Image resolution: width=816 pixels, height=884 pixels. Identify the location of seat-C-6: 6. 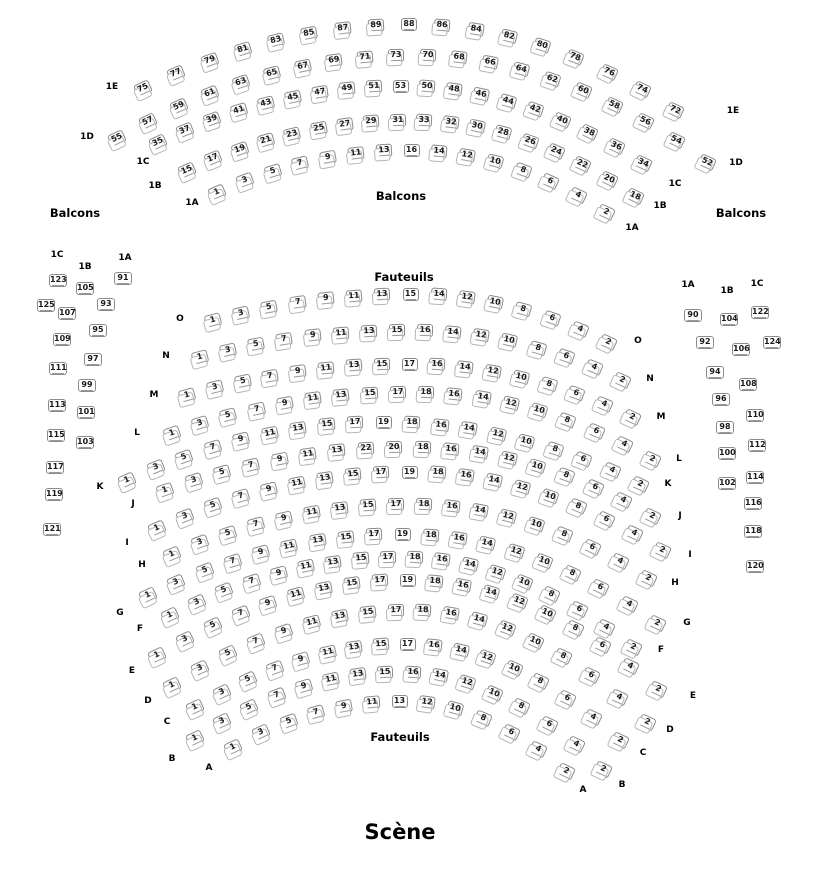
(566, 698).